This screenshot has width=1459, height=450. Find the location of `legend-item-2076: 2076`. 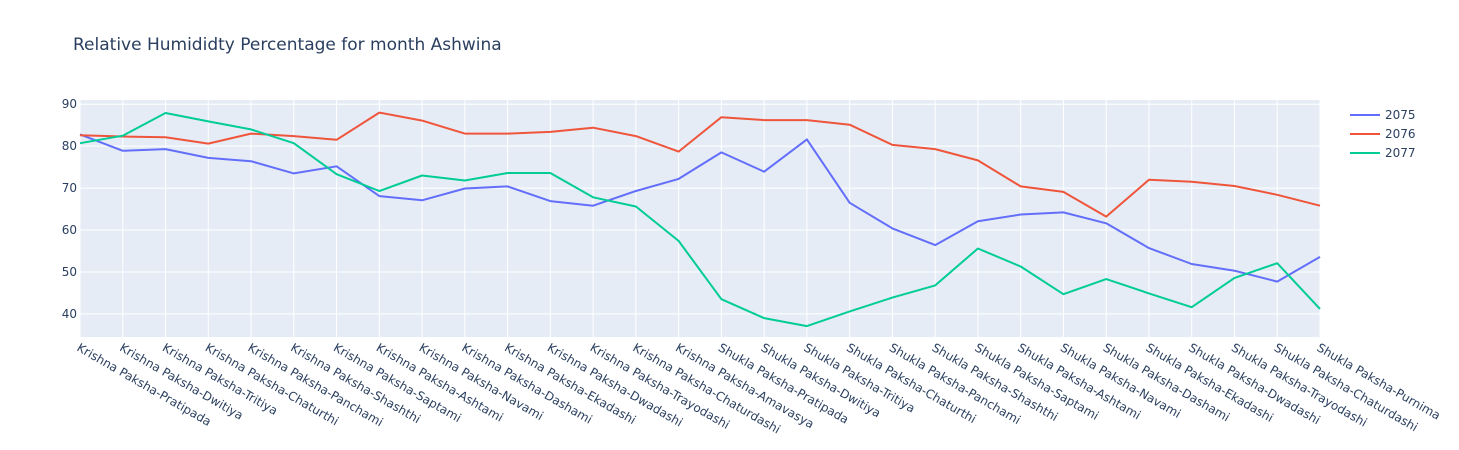

legend-item-2076: 2076 is located at coordinates (1383, 134).